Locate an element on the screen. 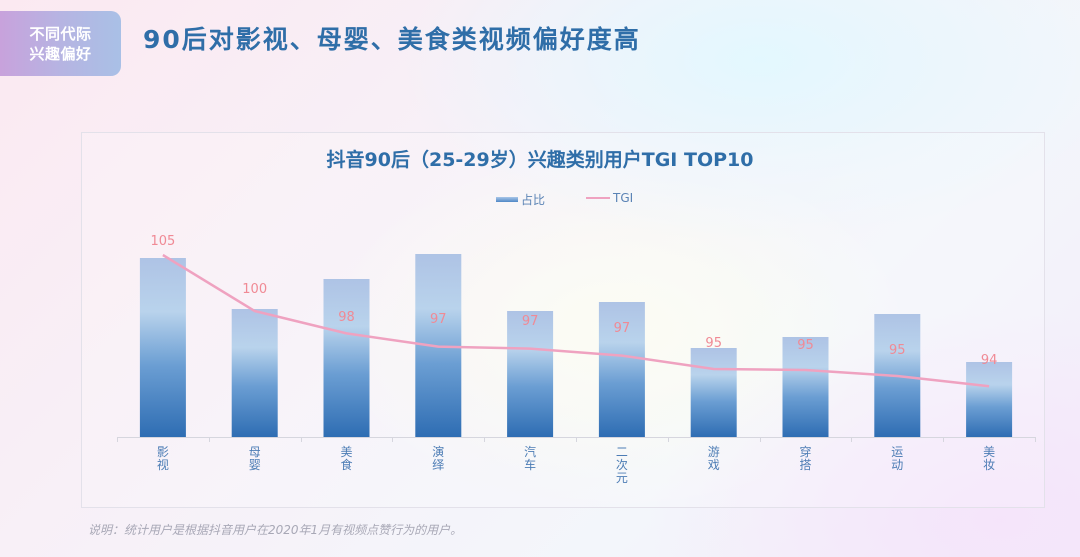  category-label: 元 is located at coordinates (622, 478).